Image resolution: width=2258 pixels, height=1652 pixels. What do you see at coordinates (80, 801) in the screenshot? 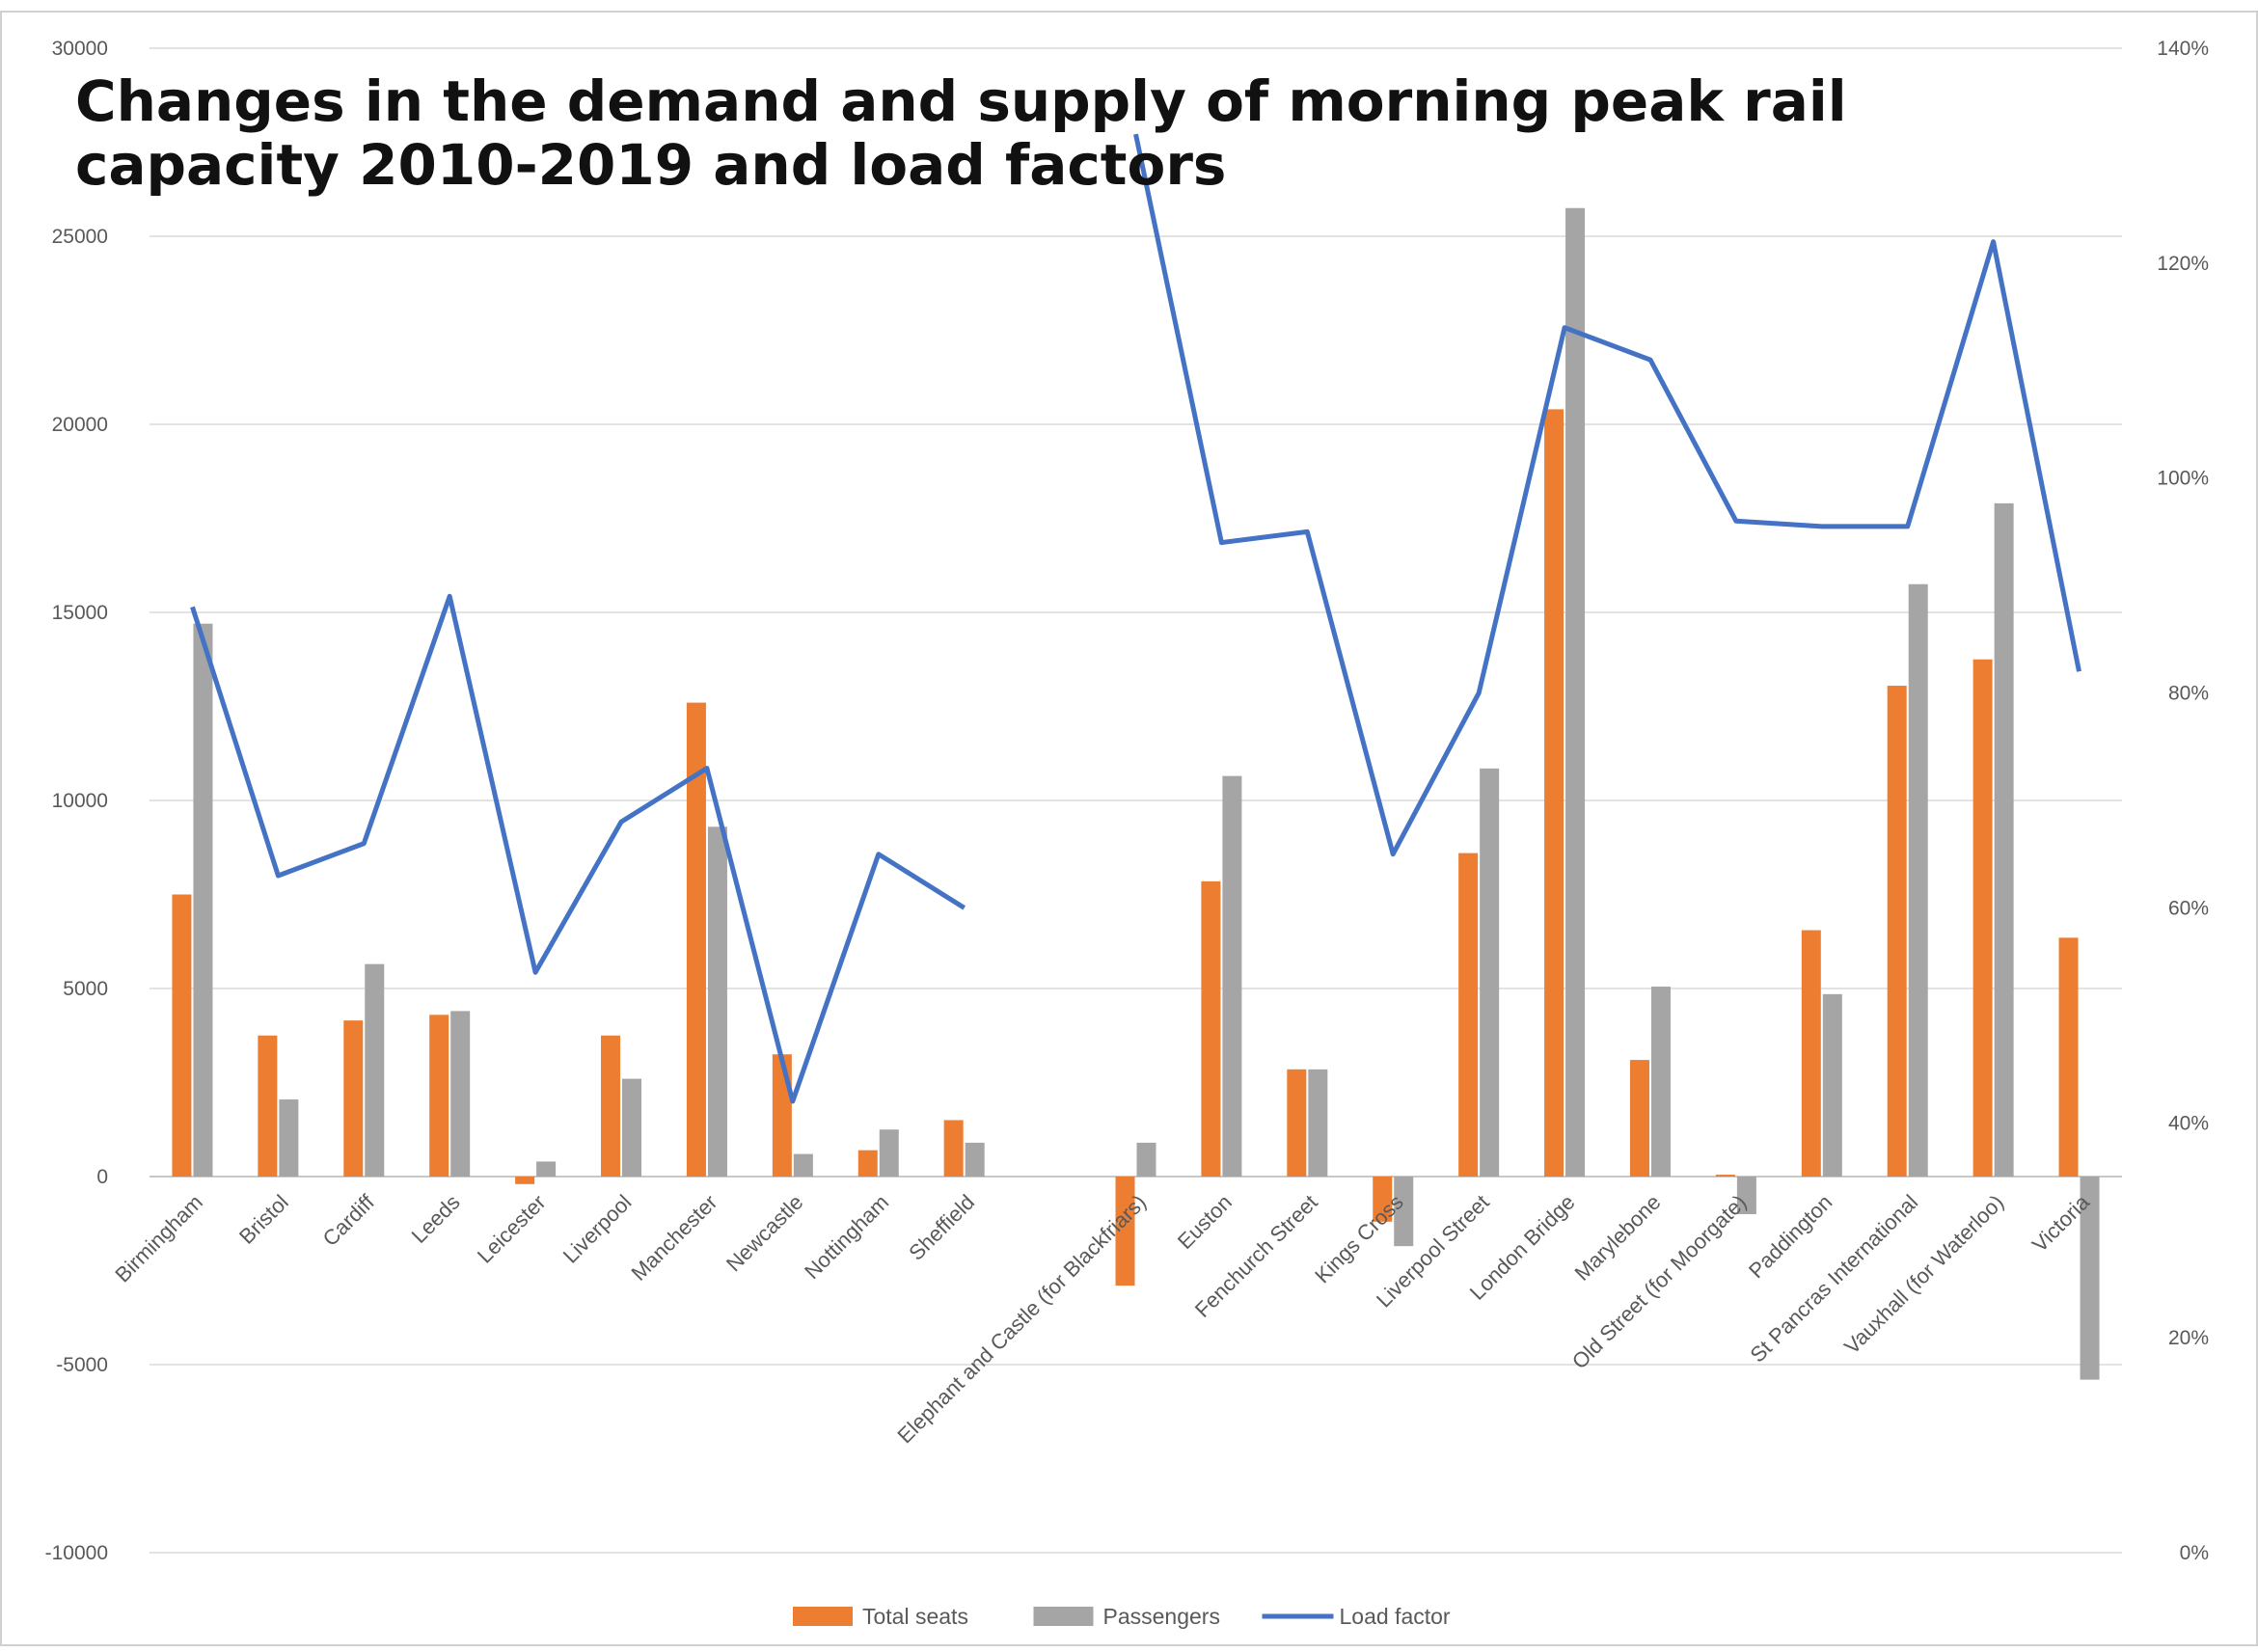
I see `y-left-tick-label: 10000` at bounding box center [80, 801].